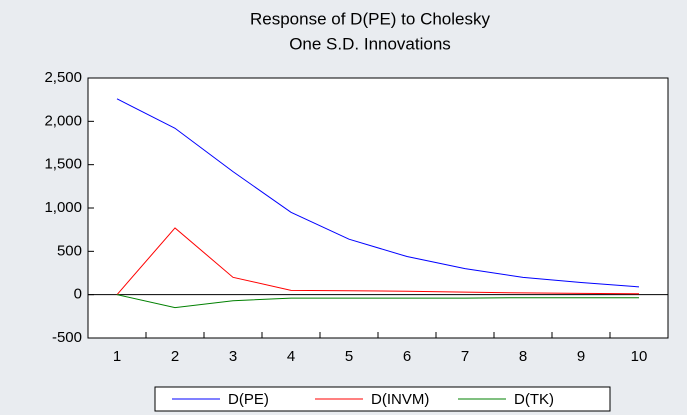  I want to click on chart-title: Response of D(PE) to Cholesky, so click(370, 18).